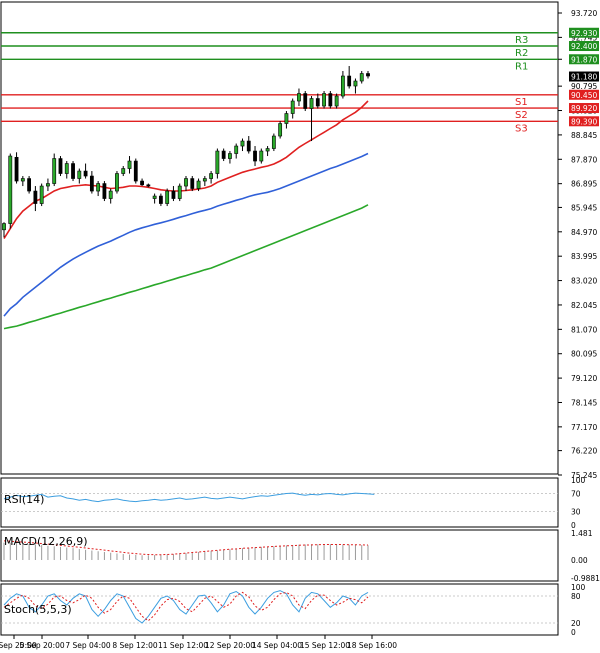 The height and width of the screenshot is (653, 600). What do you see at coordinates (584, 207) in the screenshot?
I see `price-tick-label: 85.945` at bounding box center [584, 207].